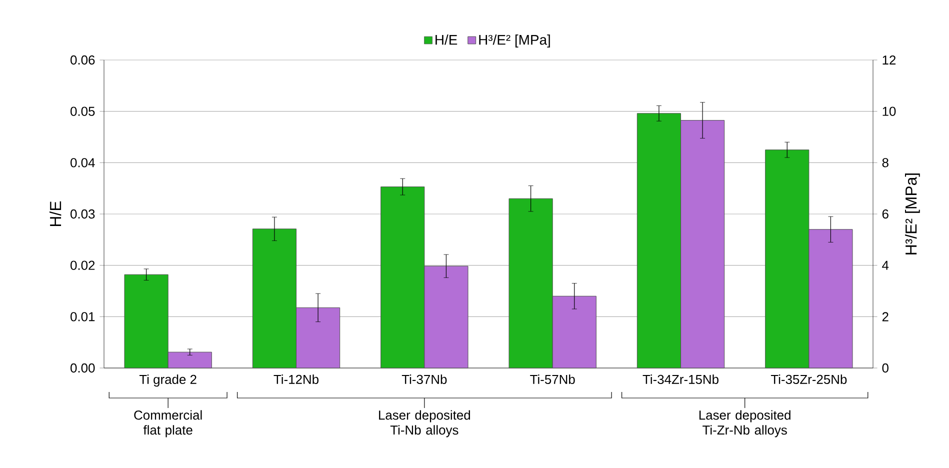 Image resolution: width=949 pixels, height=468 pixels. Describe the element at coordinates (55, 213) in the screenshot. I see `y-axis-title: H/E` at that location.